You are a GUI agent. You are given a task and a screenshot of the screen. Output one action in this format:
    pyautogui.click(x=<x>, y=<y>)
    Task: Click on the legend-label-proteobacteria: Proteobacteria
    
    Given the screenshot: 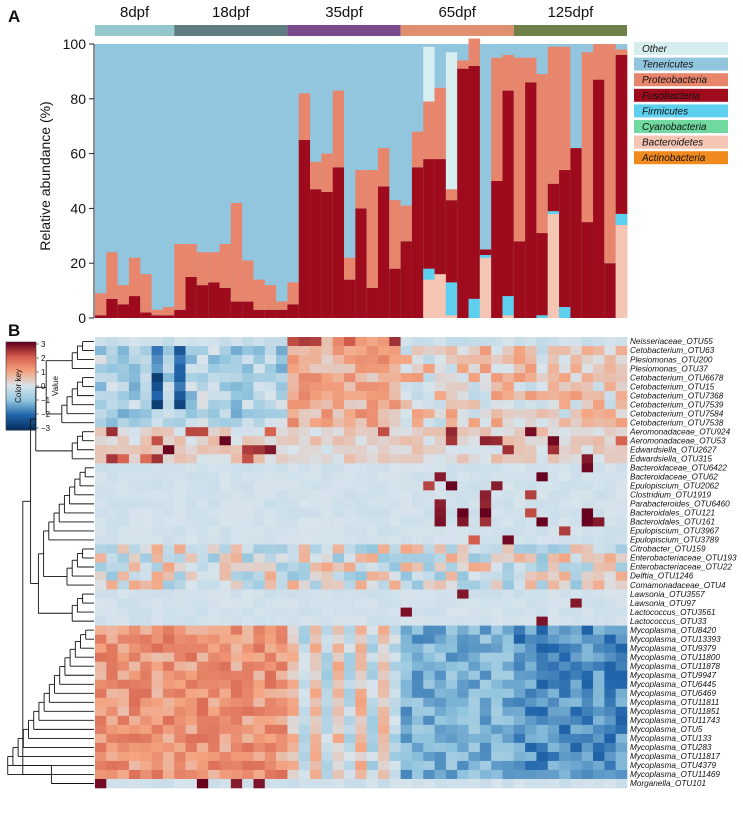 What is the action you would take?
    pyautogui.click(x=674, y=80)
    